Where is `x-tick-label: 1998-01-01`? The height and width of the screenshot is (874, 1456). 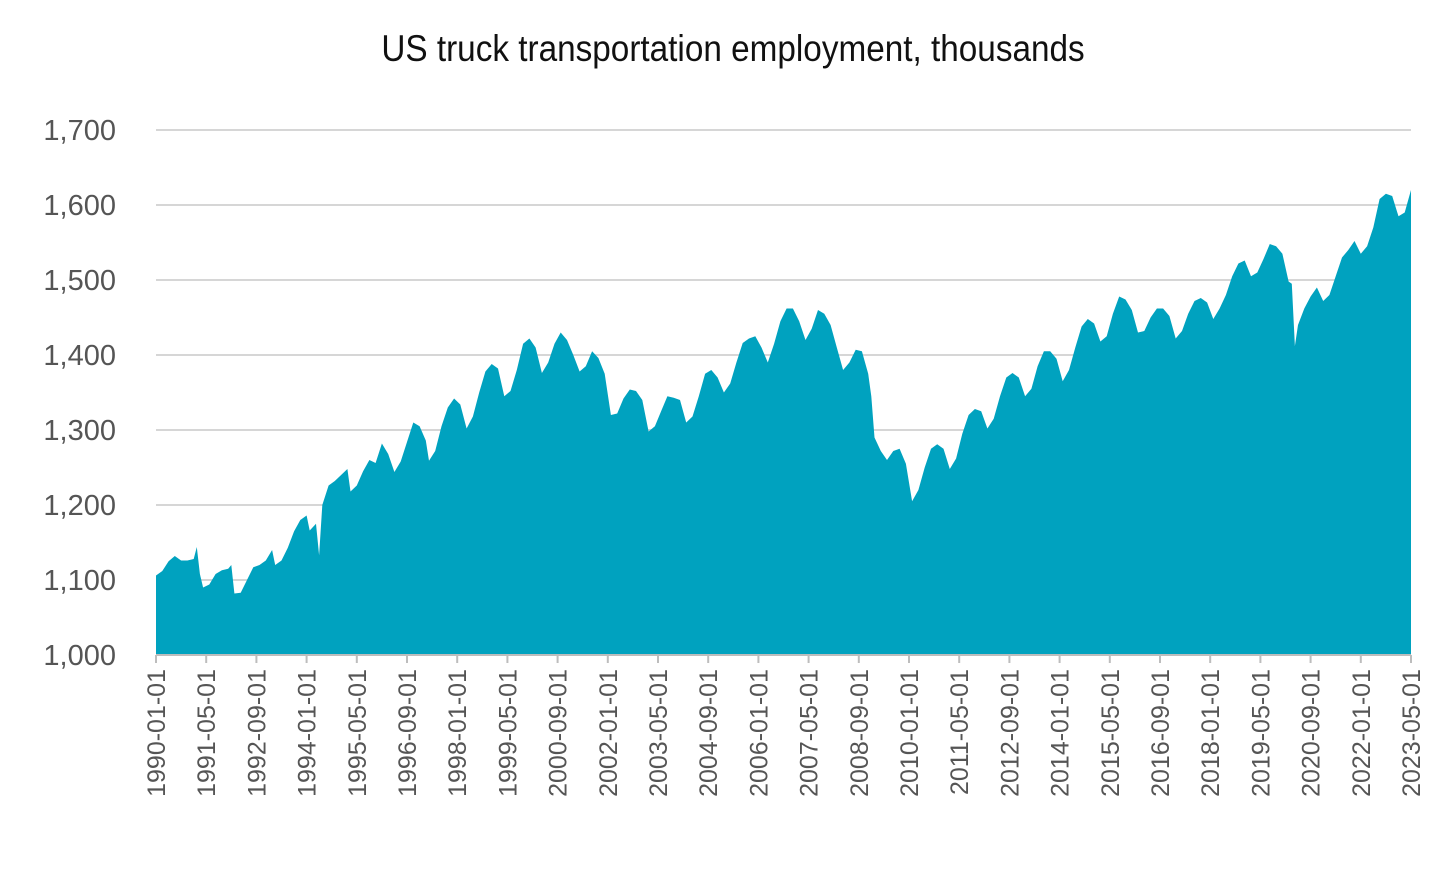
x-tick-label: 1998-01-01 is located at coordinates (458, 733).